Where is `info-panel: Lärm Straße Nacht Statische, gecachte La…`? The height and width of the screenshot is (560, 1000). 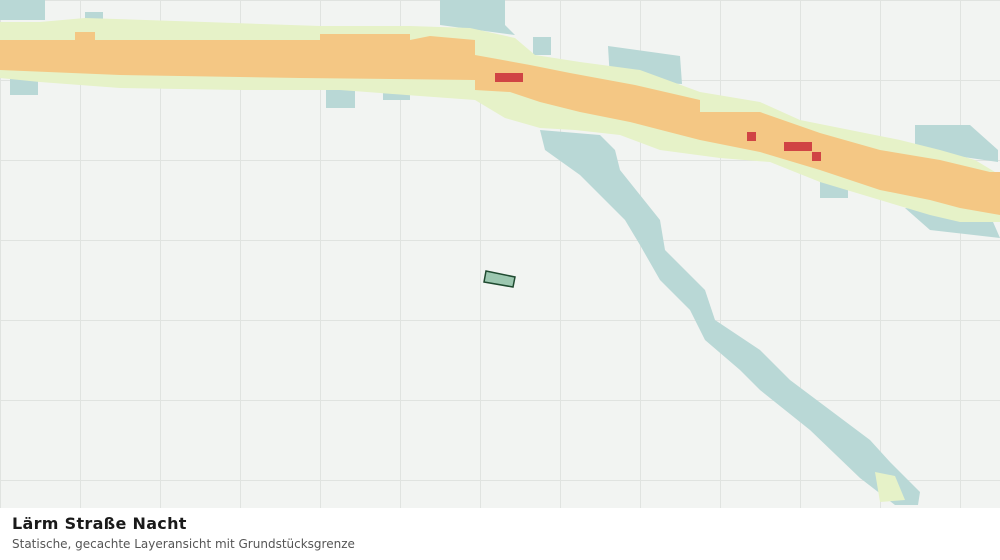 info-panel: Lärm Straße Nacht Statische, gecachte La… is located at coordinates (500, 534).